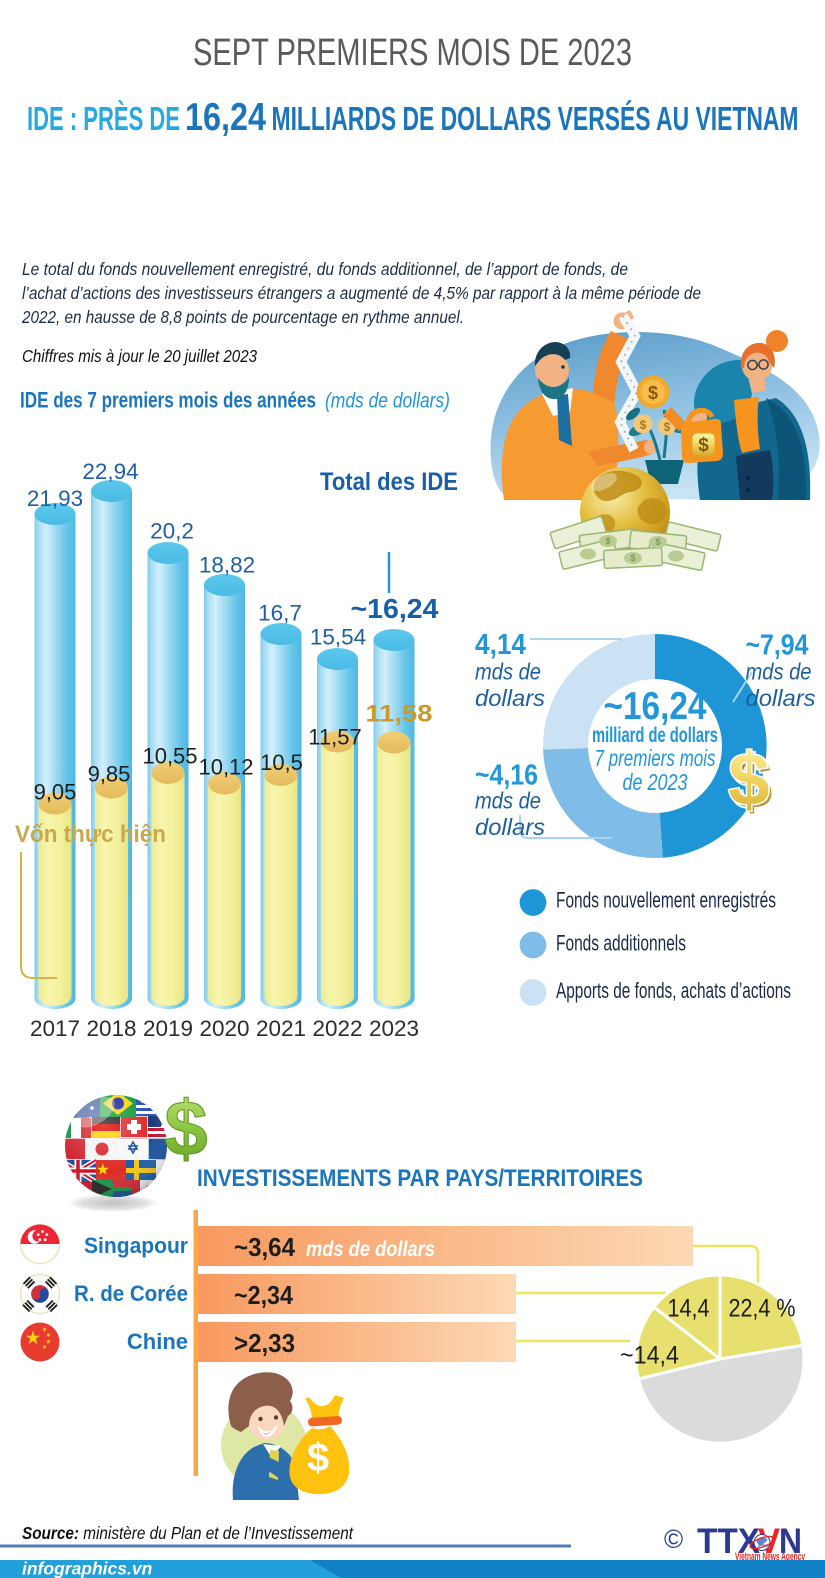 The image size is (825, 1578). I want to click on svg-text: 20,2, so click(172, 531).